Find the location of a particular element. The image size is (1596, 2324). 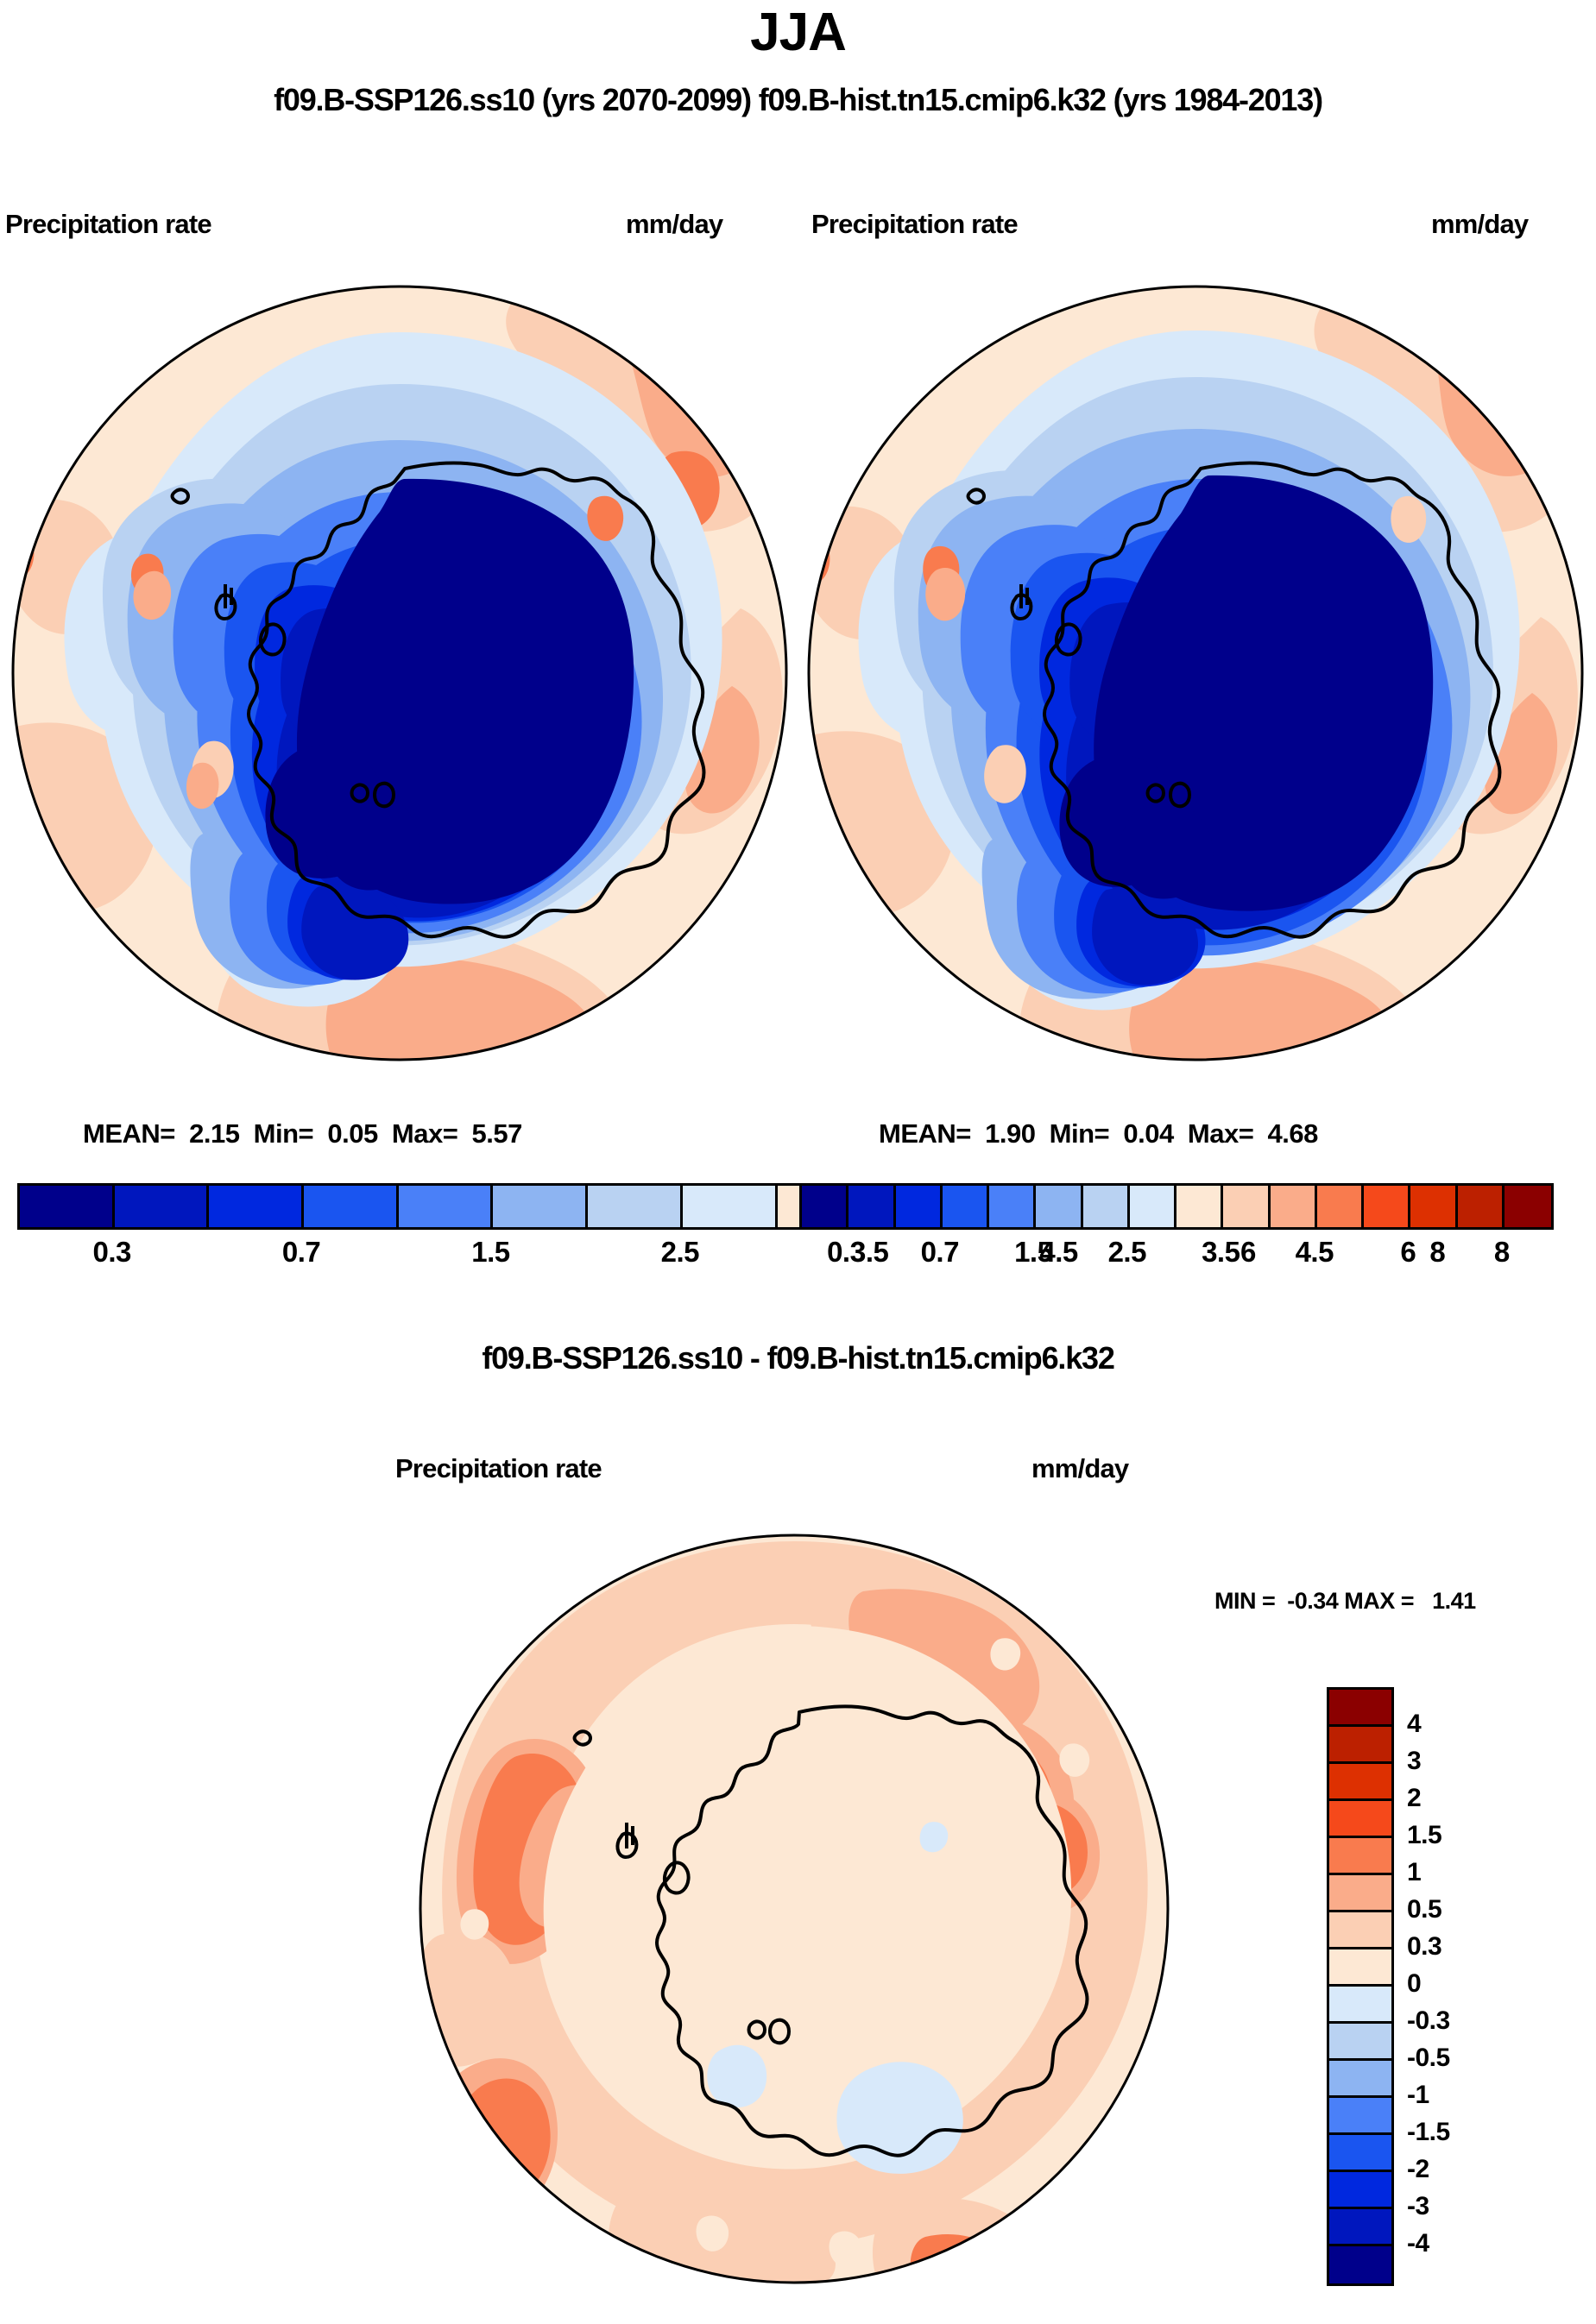

colorbar-tick-label: -1.5 is located at coordinates (1428, 2132).